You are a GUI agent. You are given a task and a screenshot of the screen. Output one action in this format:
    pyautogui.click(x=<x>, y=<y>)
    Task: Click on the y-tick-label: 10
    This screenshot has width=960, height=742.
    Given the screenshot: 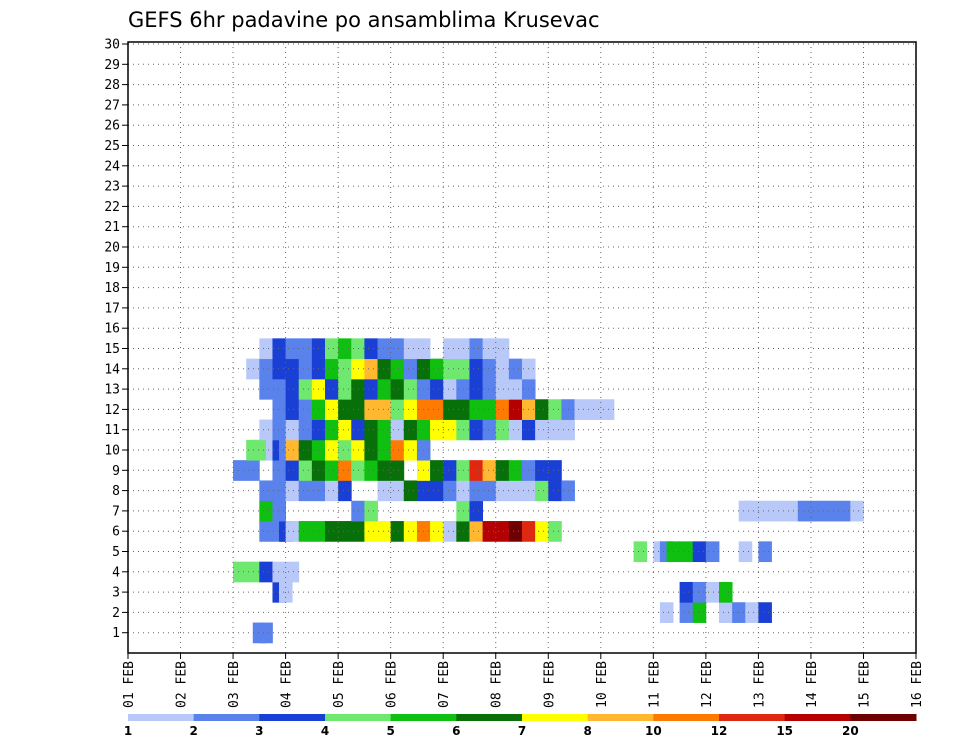 What is the action you would take?
    pyautogui.click(x=112, y=451)
    